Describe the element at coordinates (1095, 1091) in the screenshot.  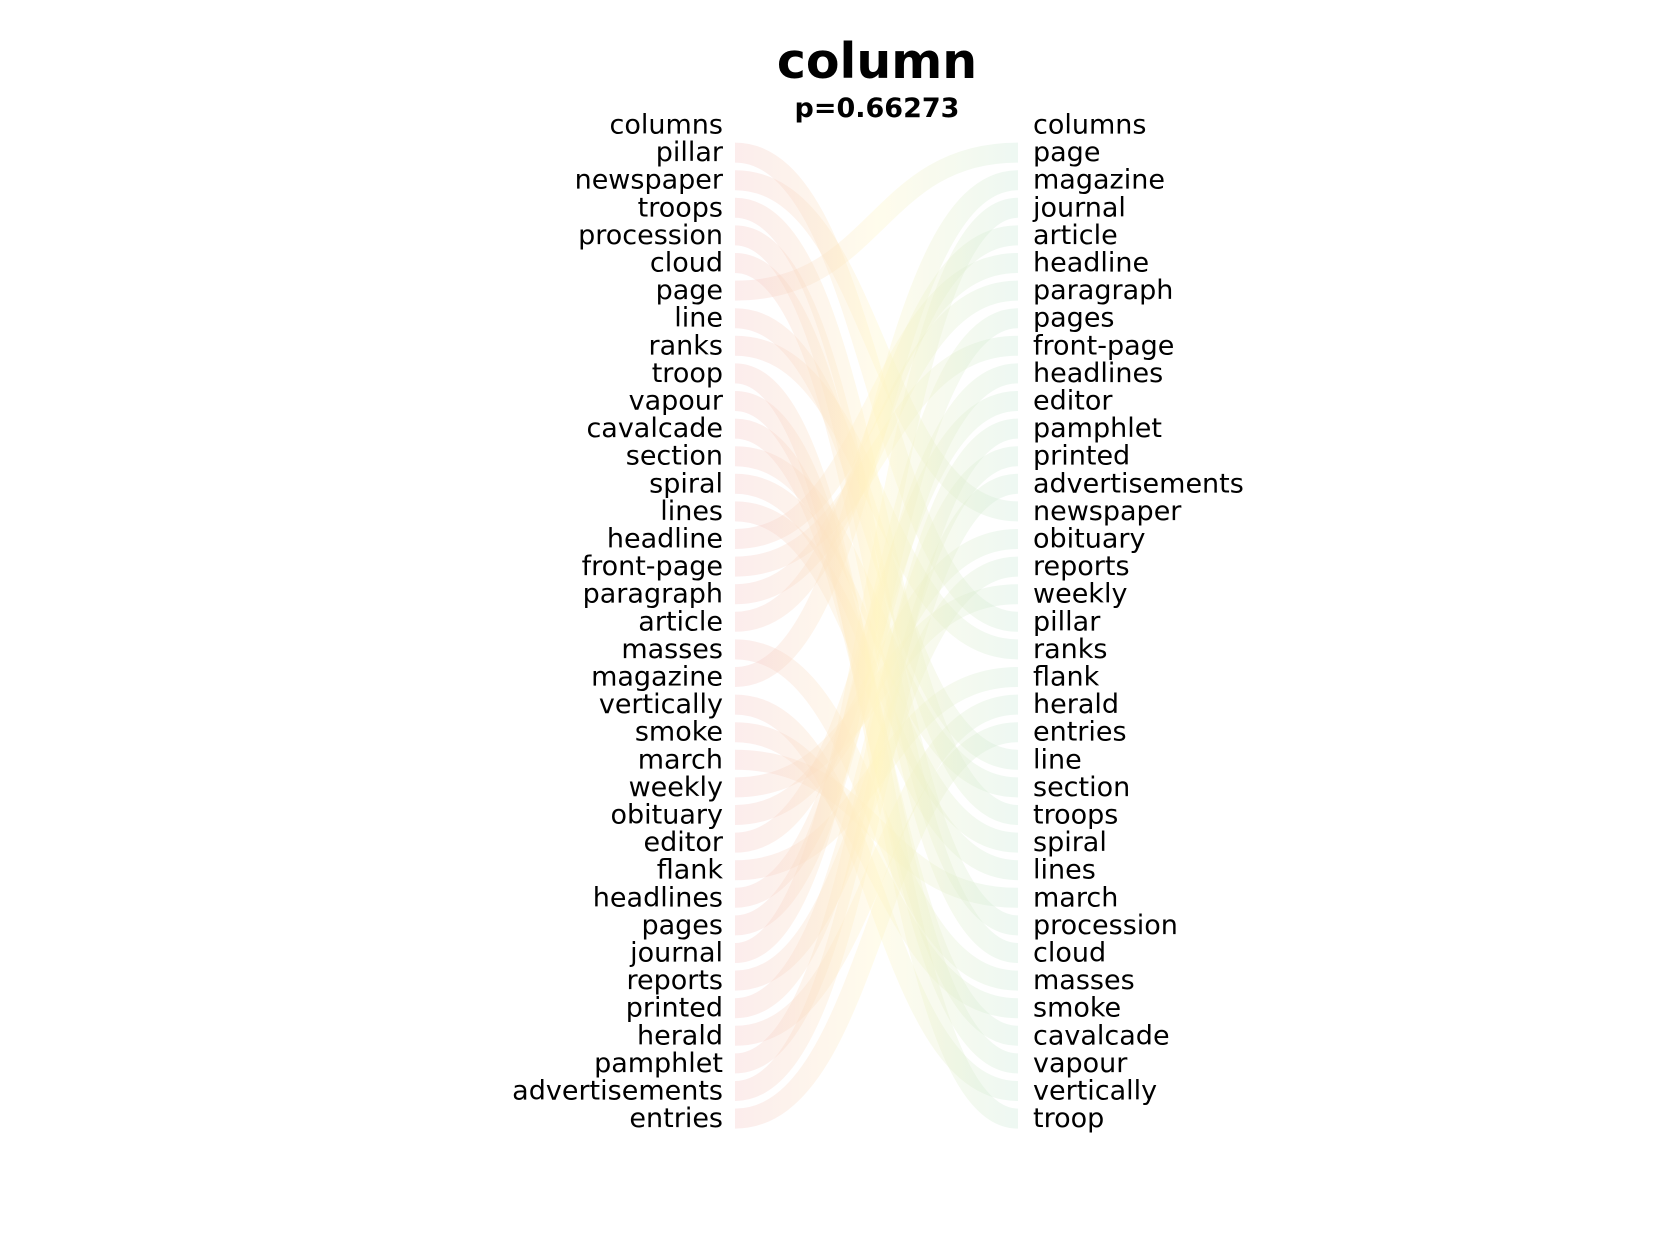
I see `right-word-vertically: vertically` at that location.